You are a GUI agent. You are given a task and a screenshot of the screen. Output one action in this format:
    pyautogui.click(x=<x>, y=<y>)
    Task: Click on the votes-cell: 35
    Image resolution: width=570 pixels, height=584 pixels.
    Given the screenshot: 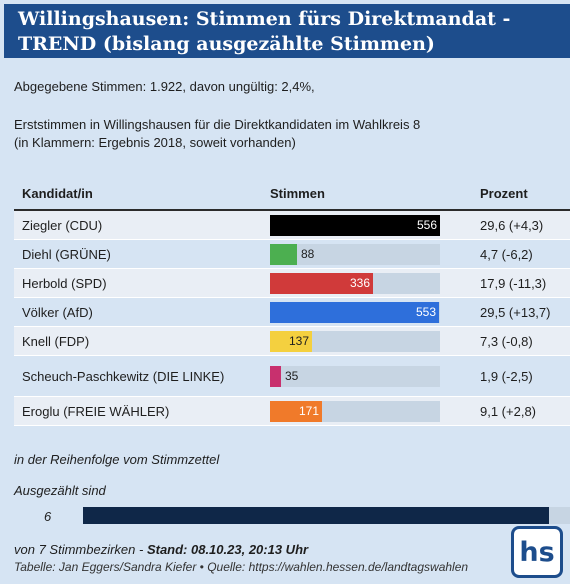 What is the action you would take?
    pyautogui.click(x=373, y=376)
    